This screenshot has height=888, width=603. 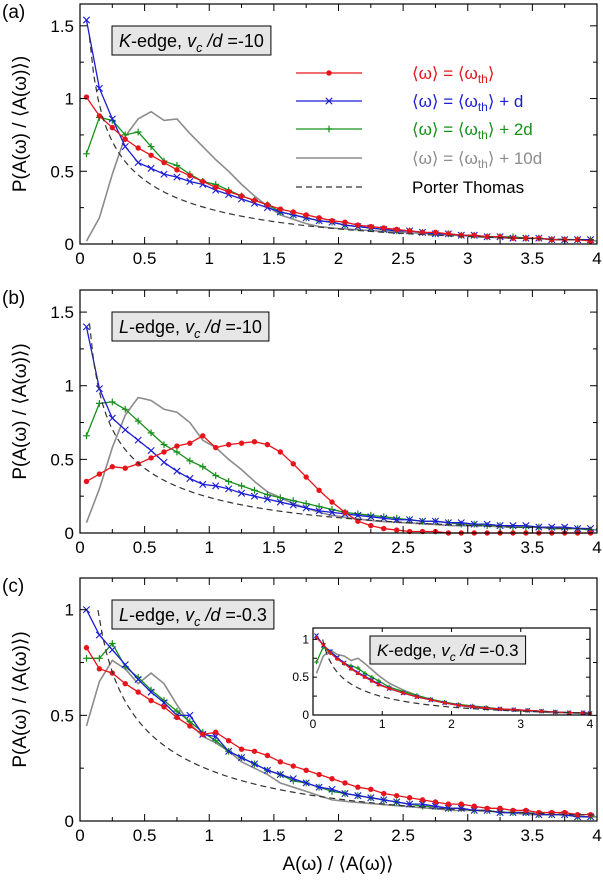 What do you see at coordinates (448, 650) in the screenshot?
I see `inset-condition: K-edge, vc /d =-0.3` at bounding box center [448, 650].